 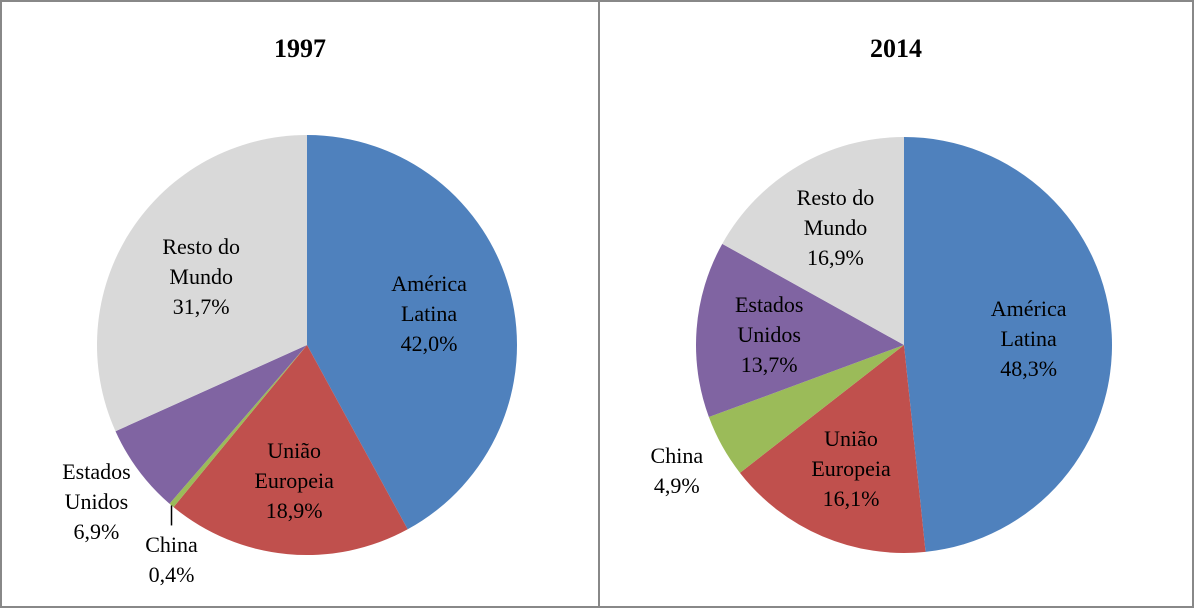 I want to click on value-label: 16,9%, so click(x=835, y=258).